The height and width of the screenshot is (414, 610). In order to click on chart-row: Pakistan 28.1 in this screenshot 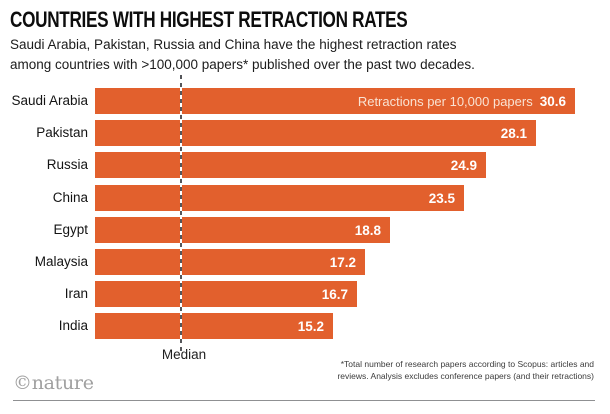, I will do `click(305, 133)`.